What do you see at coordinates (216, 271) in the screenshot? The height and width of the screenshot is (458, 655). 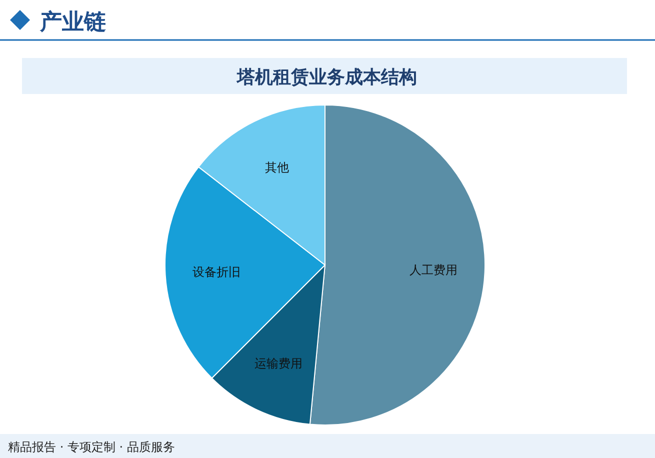 I see `slice-label: 设备折旧` at bounding box center [216, 271].